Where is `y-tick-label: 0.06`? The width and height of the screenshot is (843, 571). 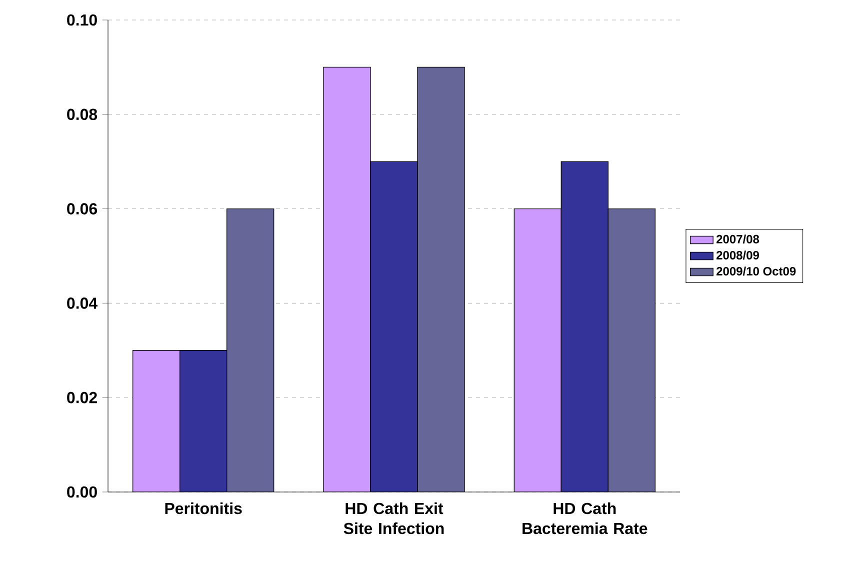
y-tick-label: 0.06 is located at coordinates (82, 208).